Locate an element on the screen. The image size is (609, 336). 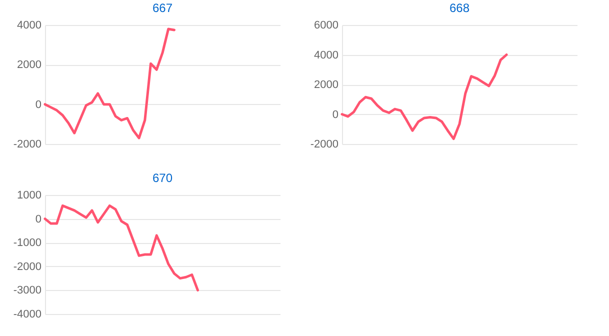
y-tick-label: 6000 is located at coordinates (326, 26).